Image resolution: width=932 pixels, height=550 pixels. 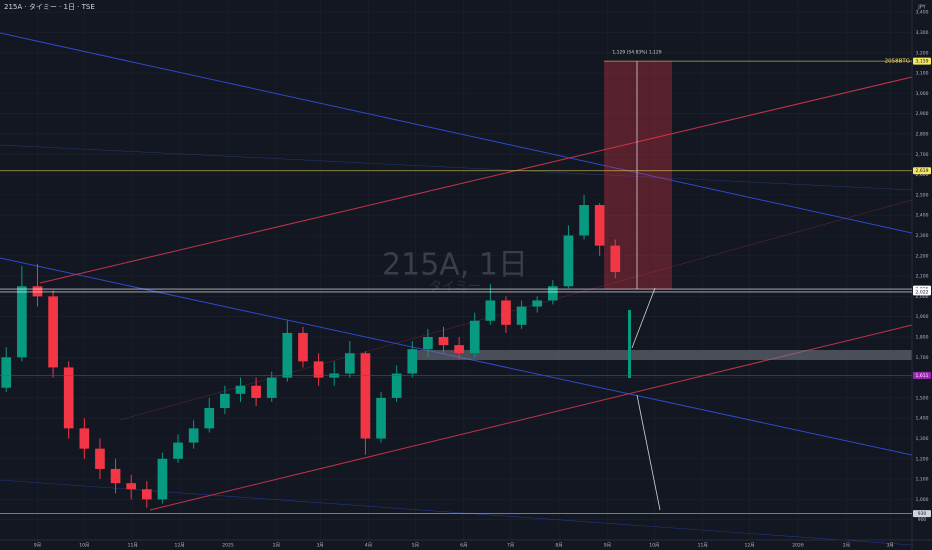 I want to click on y-tick-label: 1,400, so click(x=922, y=419).